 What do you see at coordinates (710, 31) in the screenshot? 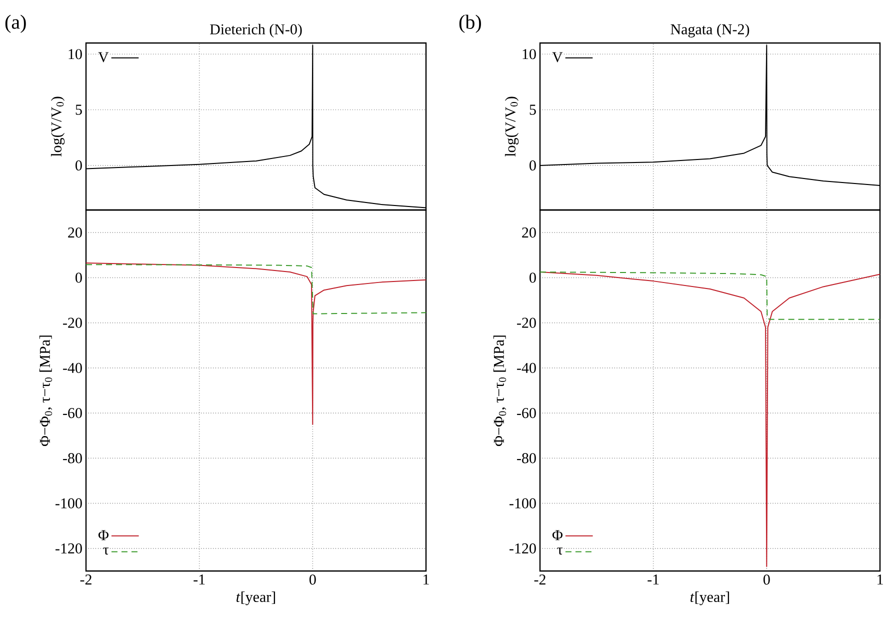
I see `chart-title: Nagata (N-2)` at bounding box center [710, 31].